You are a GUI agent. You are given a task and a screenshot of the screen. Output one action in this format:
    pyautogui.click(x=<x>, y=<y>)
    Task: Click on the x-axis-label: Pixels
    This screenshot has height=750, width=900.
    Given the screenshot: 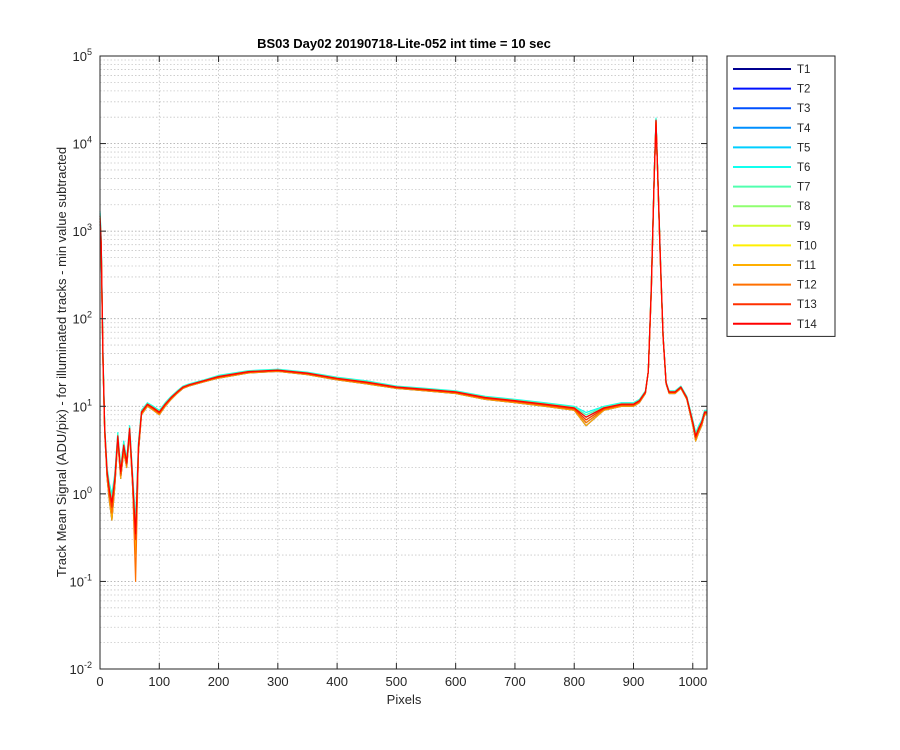 What is the action you would take?
    pyautogui.click(x=404, y=699)
    